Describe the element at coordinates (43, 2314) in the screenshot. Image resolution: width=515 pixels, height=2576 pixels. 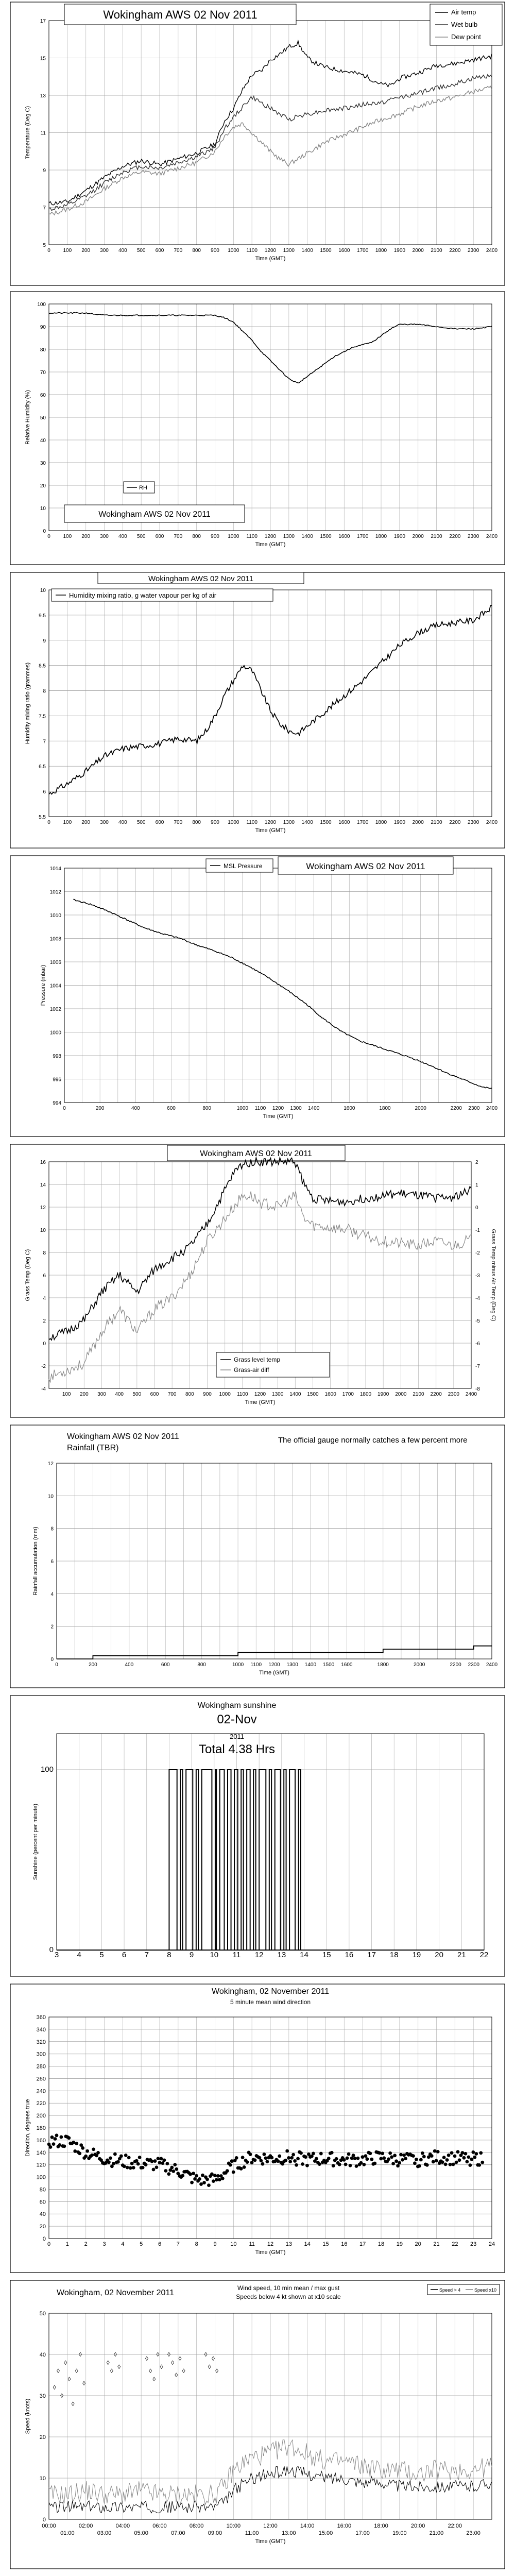
I see `y-tick-label: 50` at that location.